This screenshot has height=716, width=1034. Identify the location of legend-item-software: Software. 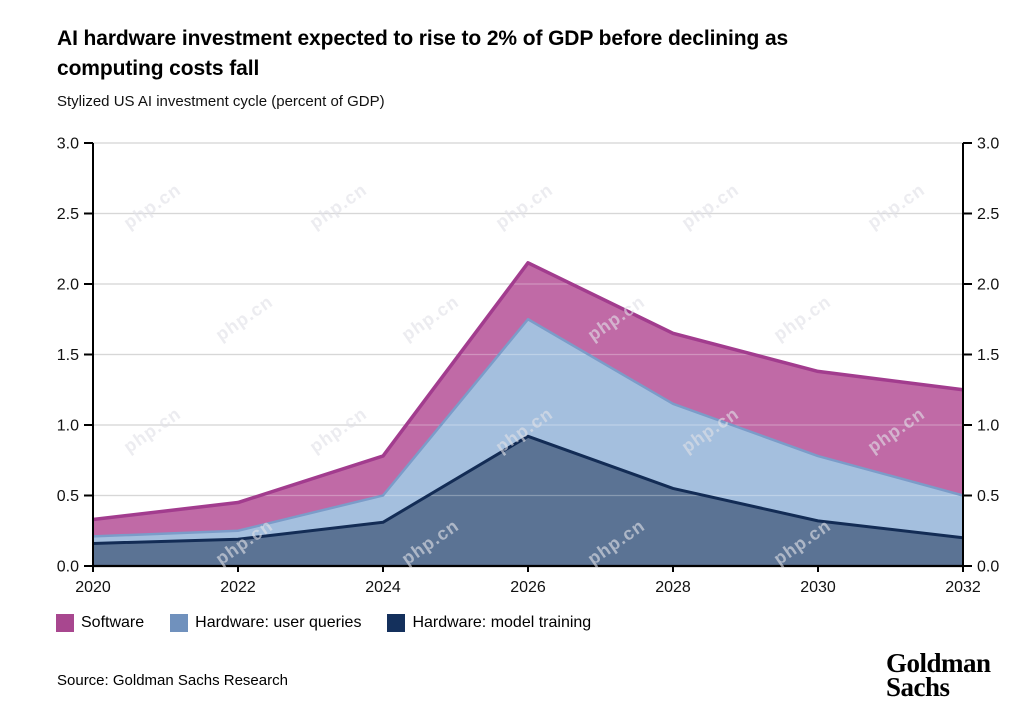
(100, 623).